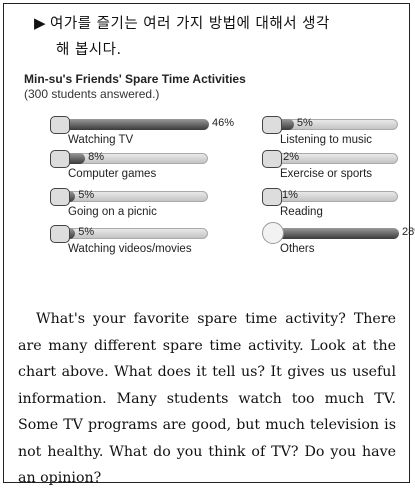  Describe the element at coordinates (290, 195) in the screenshot. I see `value-label: 1%` at that location.